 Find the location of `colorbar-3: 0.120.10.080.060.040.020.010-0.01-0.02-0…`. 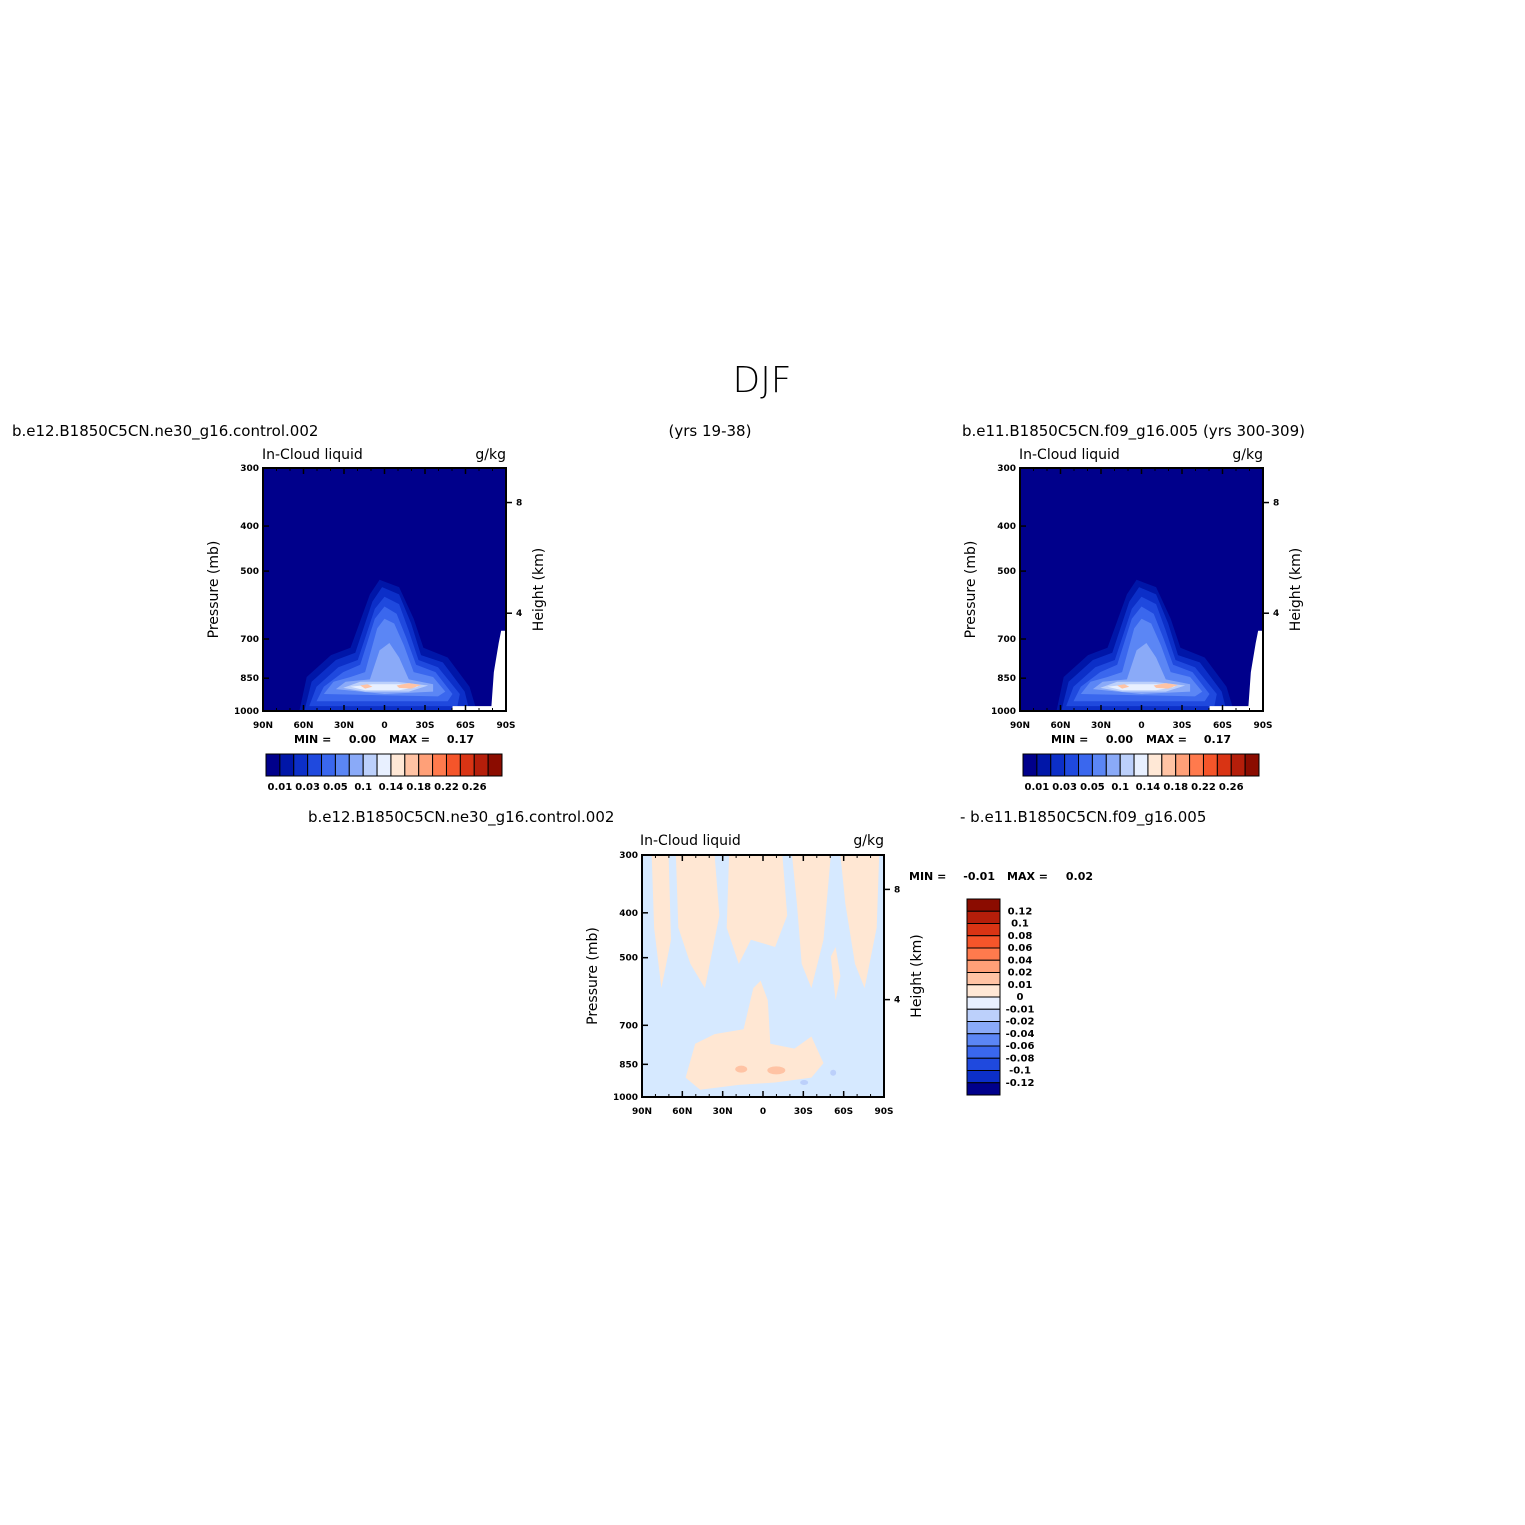

colorbar-3: 0.120.10.080.060.040.020.010-0.01-0.02-0… is located at coordinates (1000, 997).